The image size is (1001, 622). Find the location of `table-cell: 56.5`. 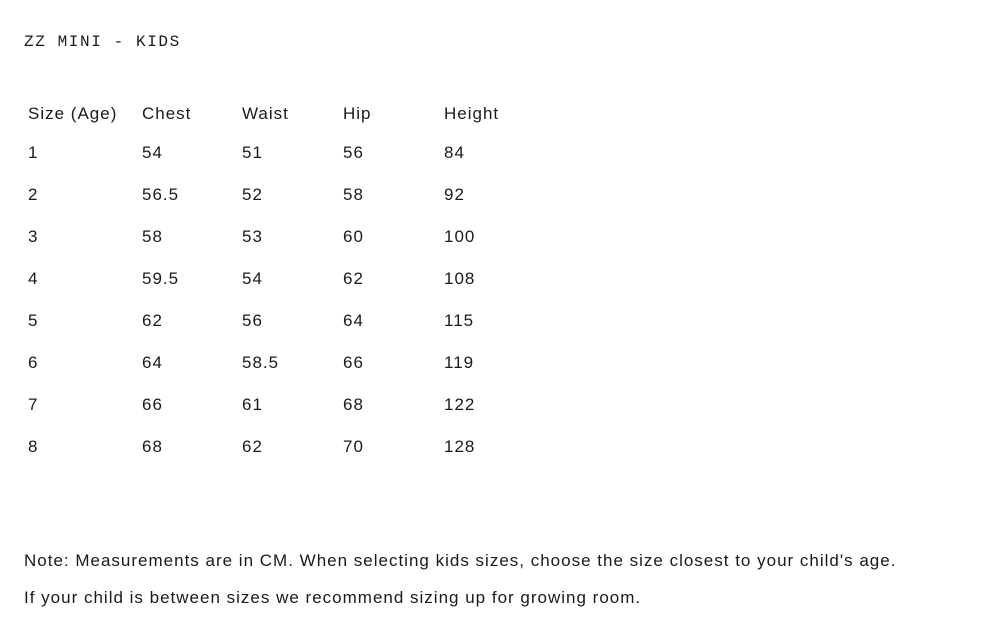

table-cell: 56.5 is located at coordinates (161, 194).